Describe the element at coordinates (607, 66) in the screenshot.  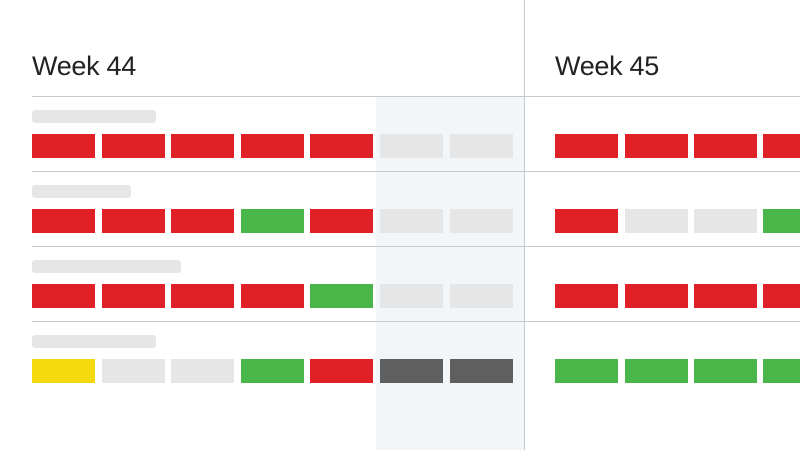
I see `week-45-title: Week 45` at that location.